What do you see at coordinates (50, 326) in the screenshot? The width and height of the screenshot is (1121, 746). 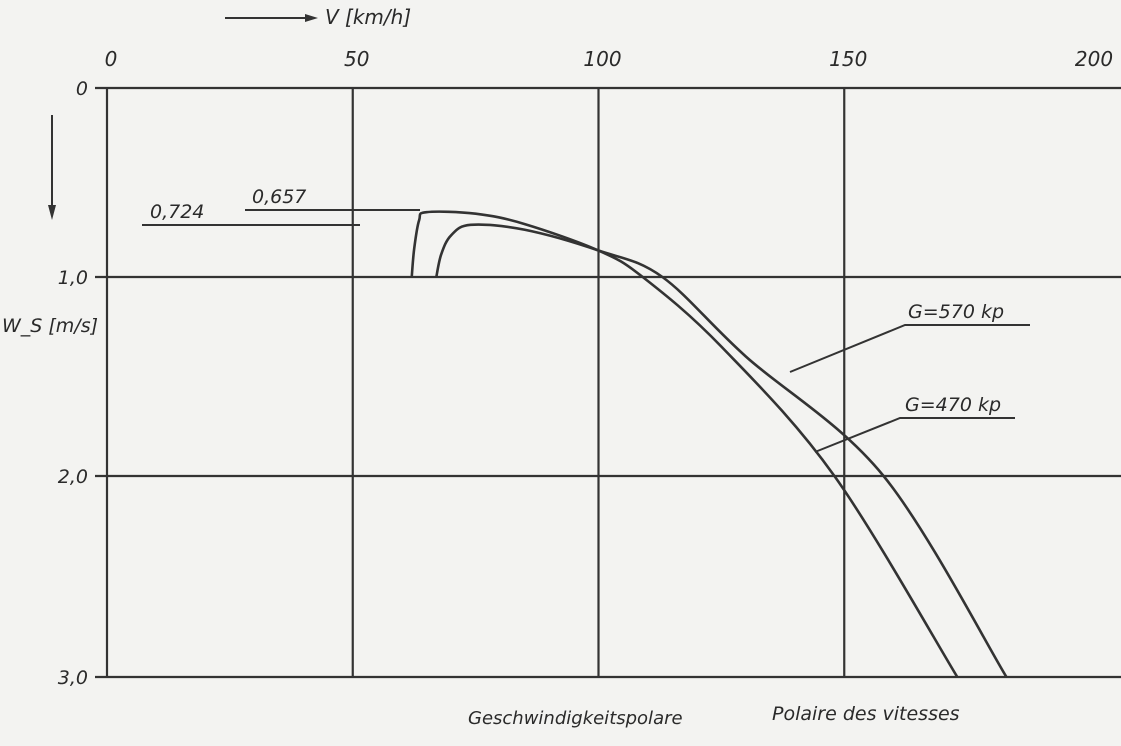 I see `y-axis-label: W_S [m/s]` at bounding box center [50, 326].